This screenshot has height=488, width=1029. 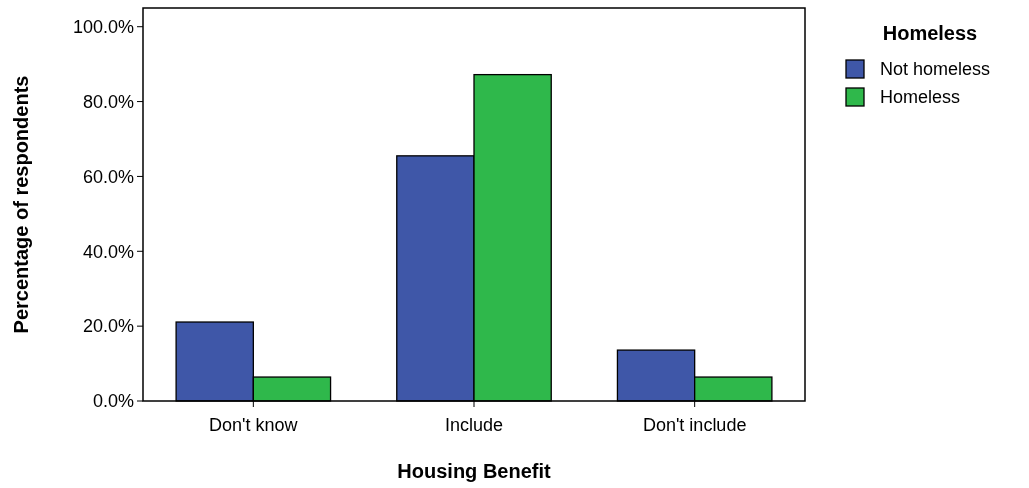 What do you see at coordinates (935, 69) in the screenshot?
I see `legend-label: Not homeless` at bounding box center [935, 69].